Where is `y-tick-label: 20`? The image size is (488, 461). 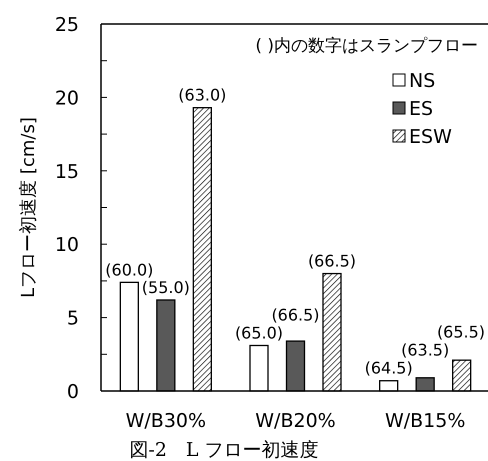
y-tick-label: 20 is located at coordinates (66, 98).